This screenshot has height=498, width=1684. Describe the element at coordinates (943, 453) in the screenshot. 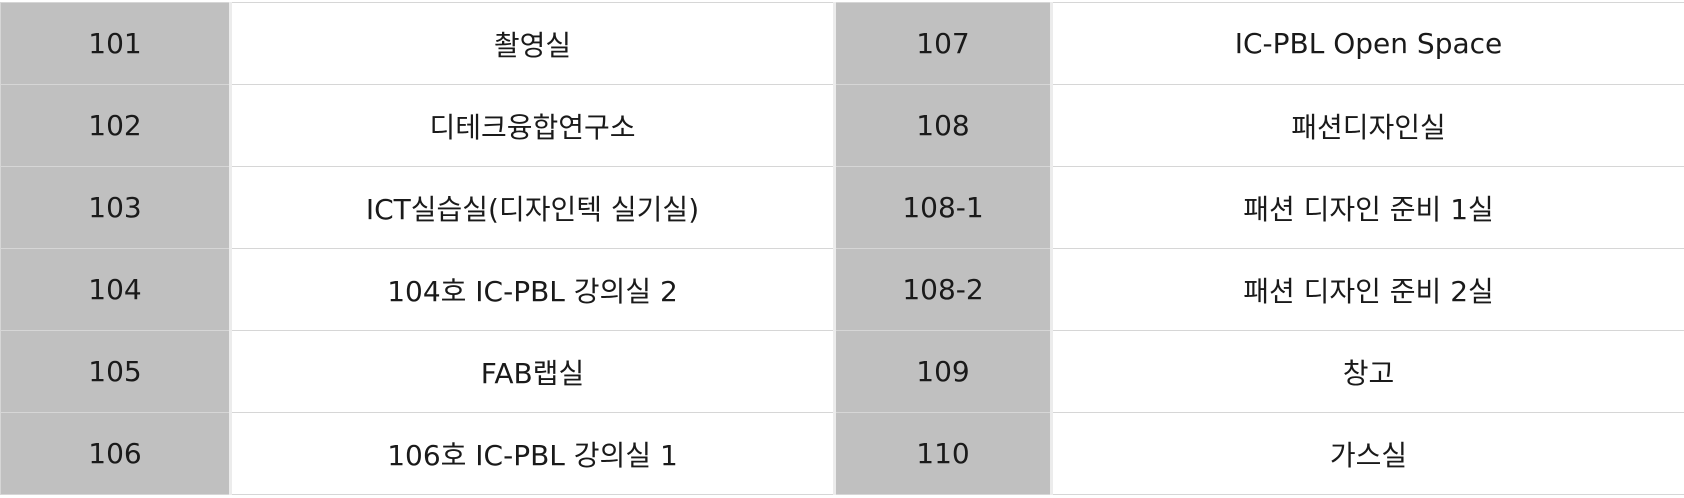

I see `room-number-cell: 110` at that location.